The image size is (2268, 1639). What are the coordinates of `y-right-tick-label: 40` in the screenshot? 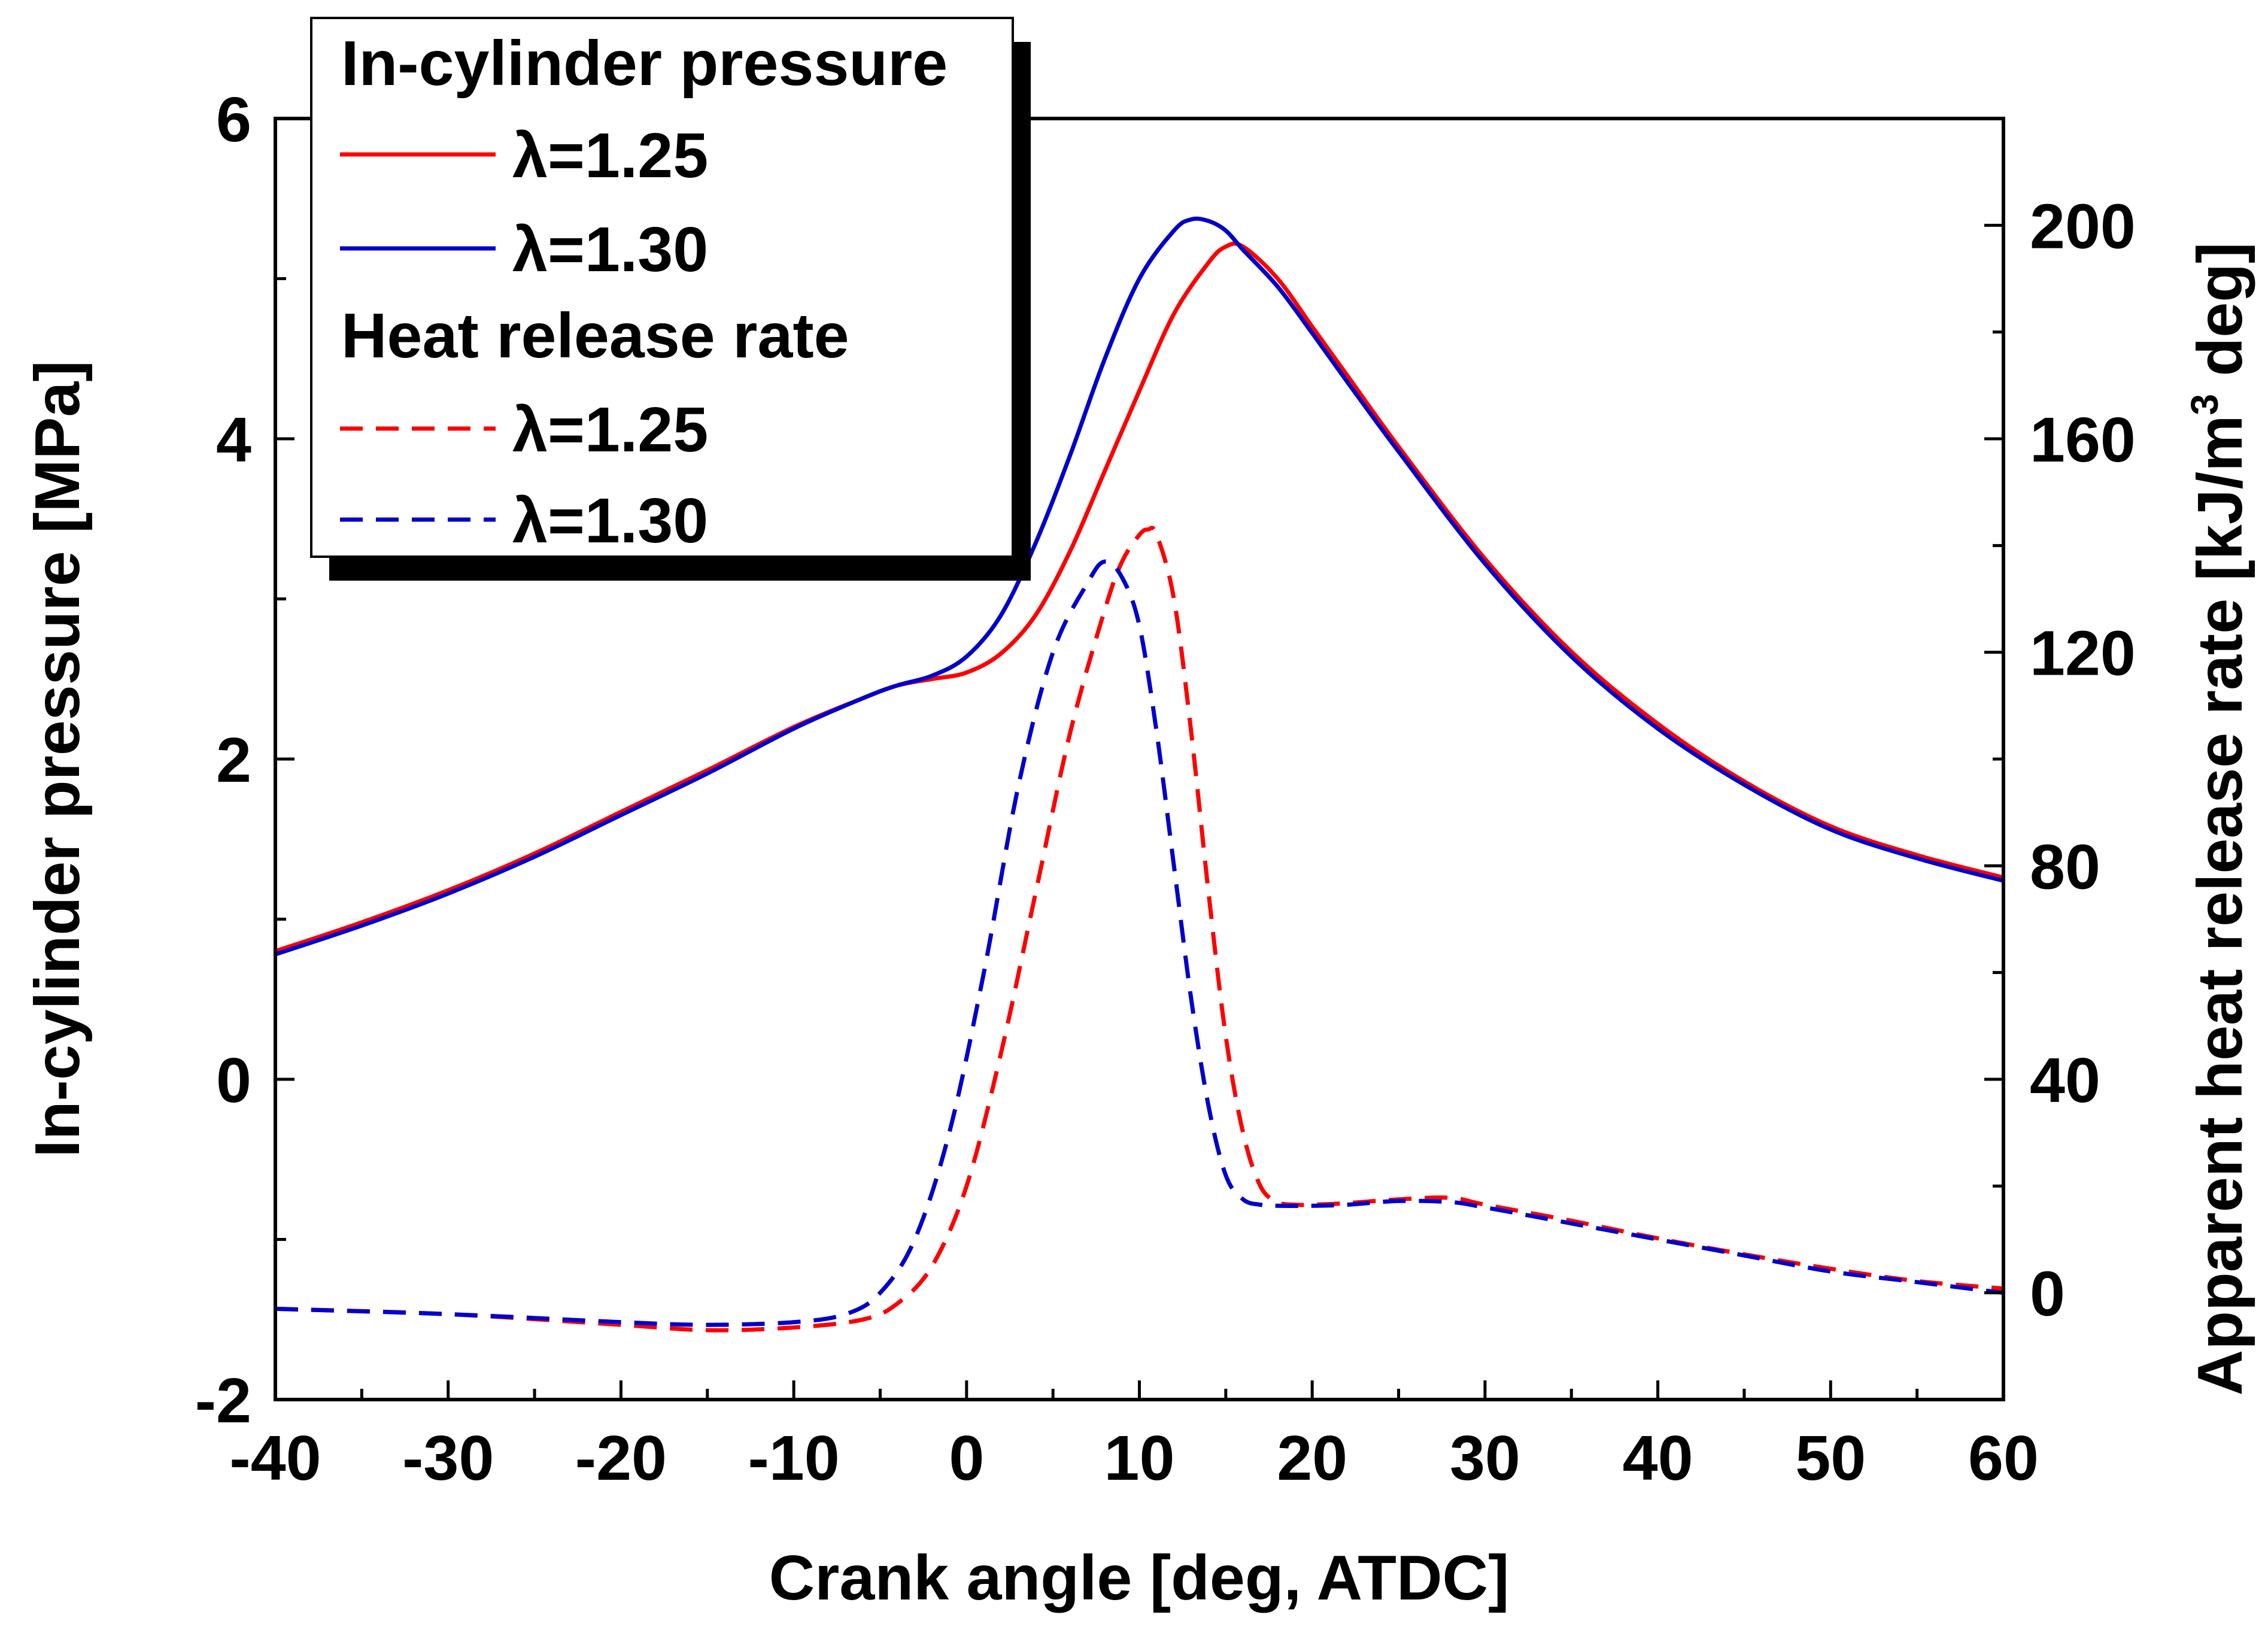 It's located at (2065, 1080).